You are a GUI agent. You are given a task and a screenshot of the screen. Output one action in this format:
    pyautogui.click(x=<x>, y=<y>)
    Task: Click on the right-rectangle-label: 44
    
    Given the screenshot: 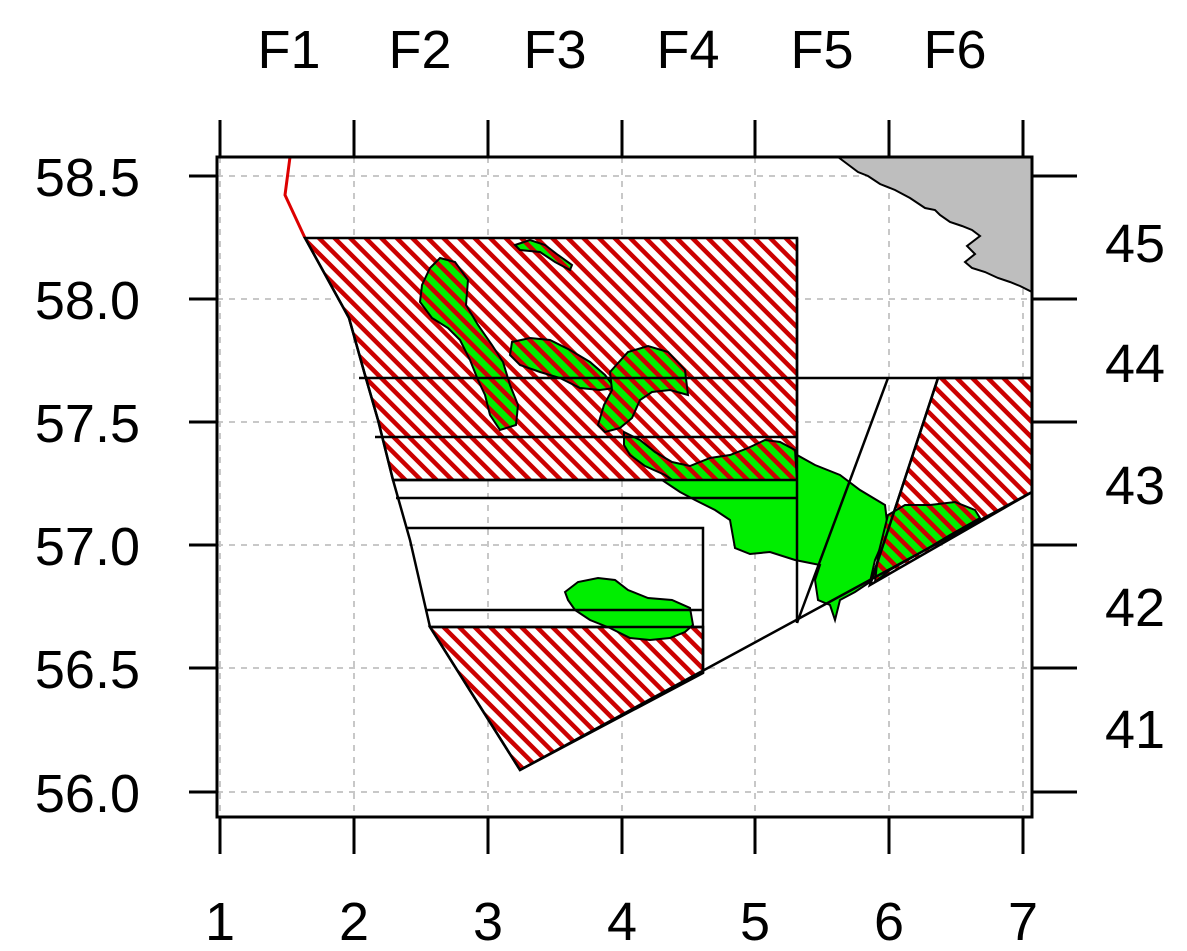 What is the action you would take?
    pyautogui.click(x=1135, y=364)
    